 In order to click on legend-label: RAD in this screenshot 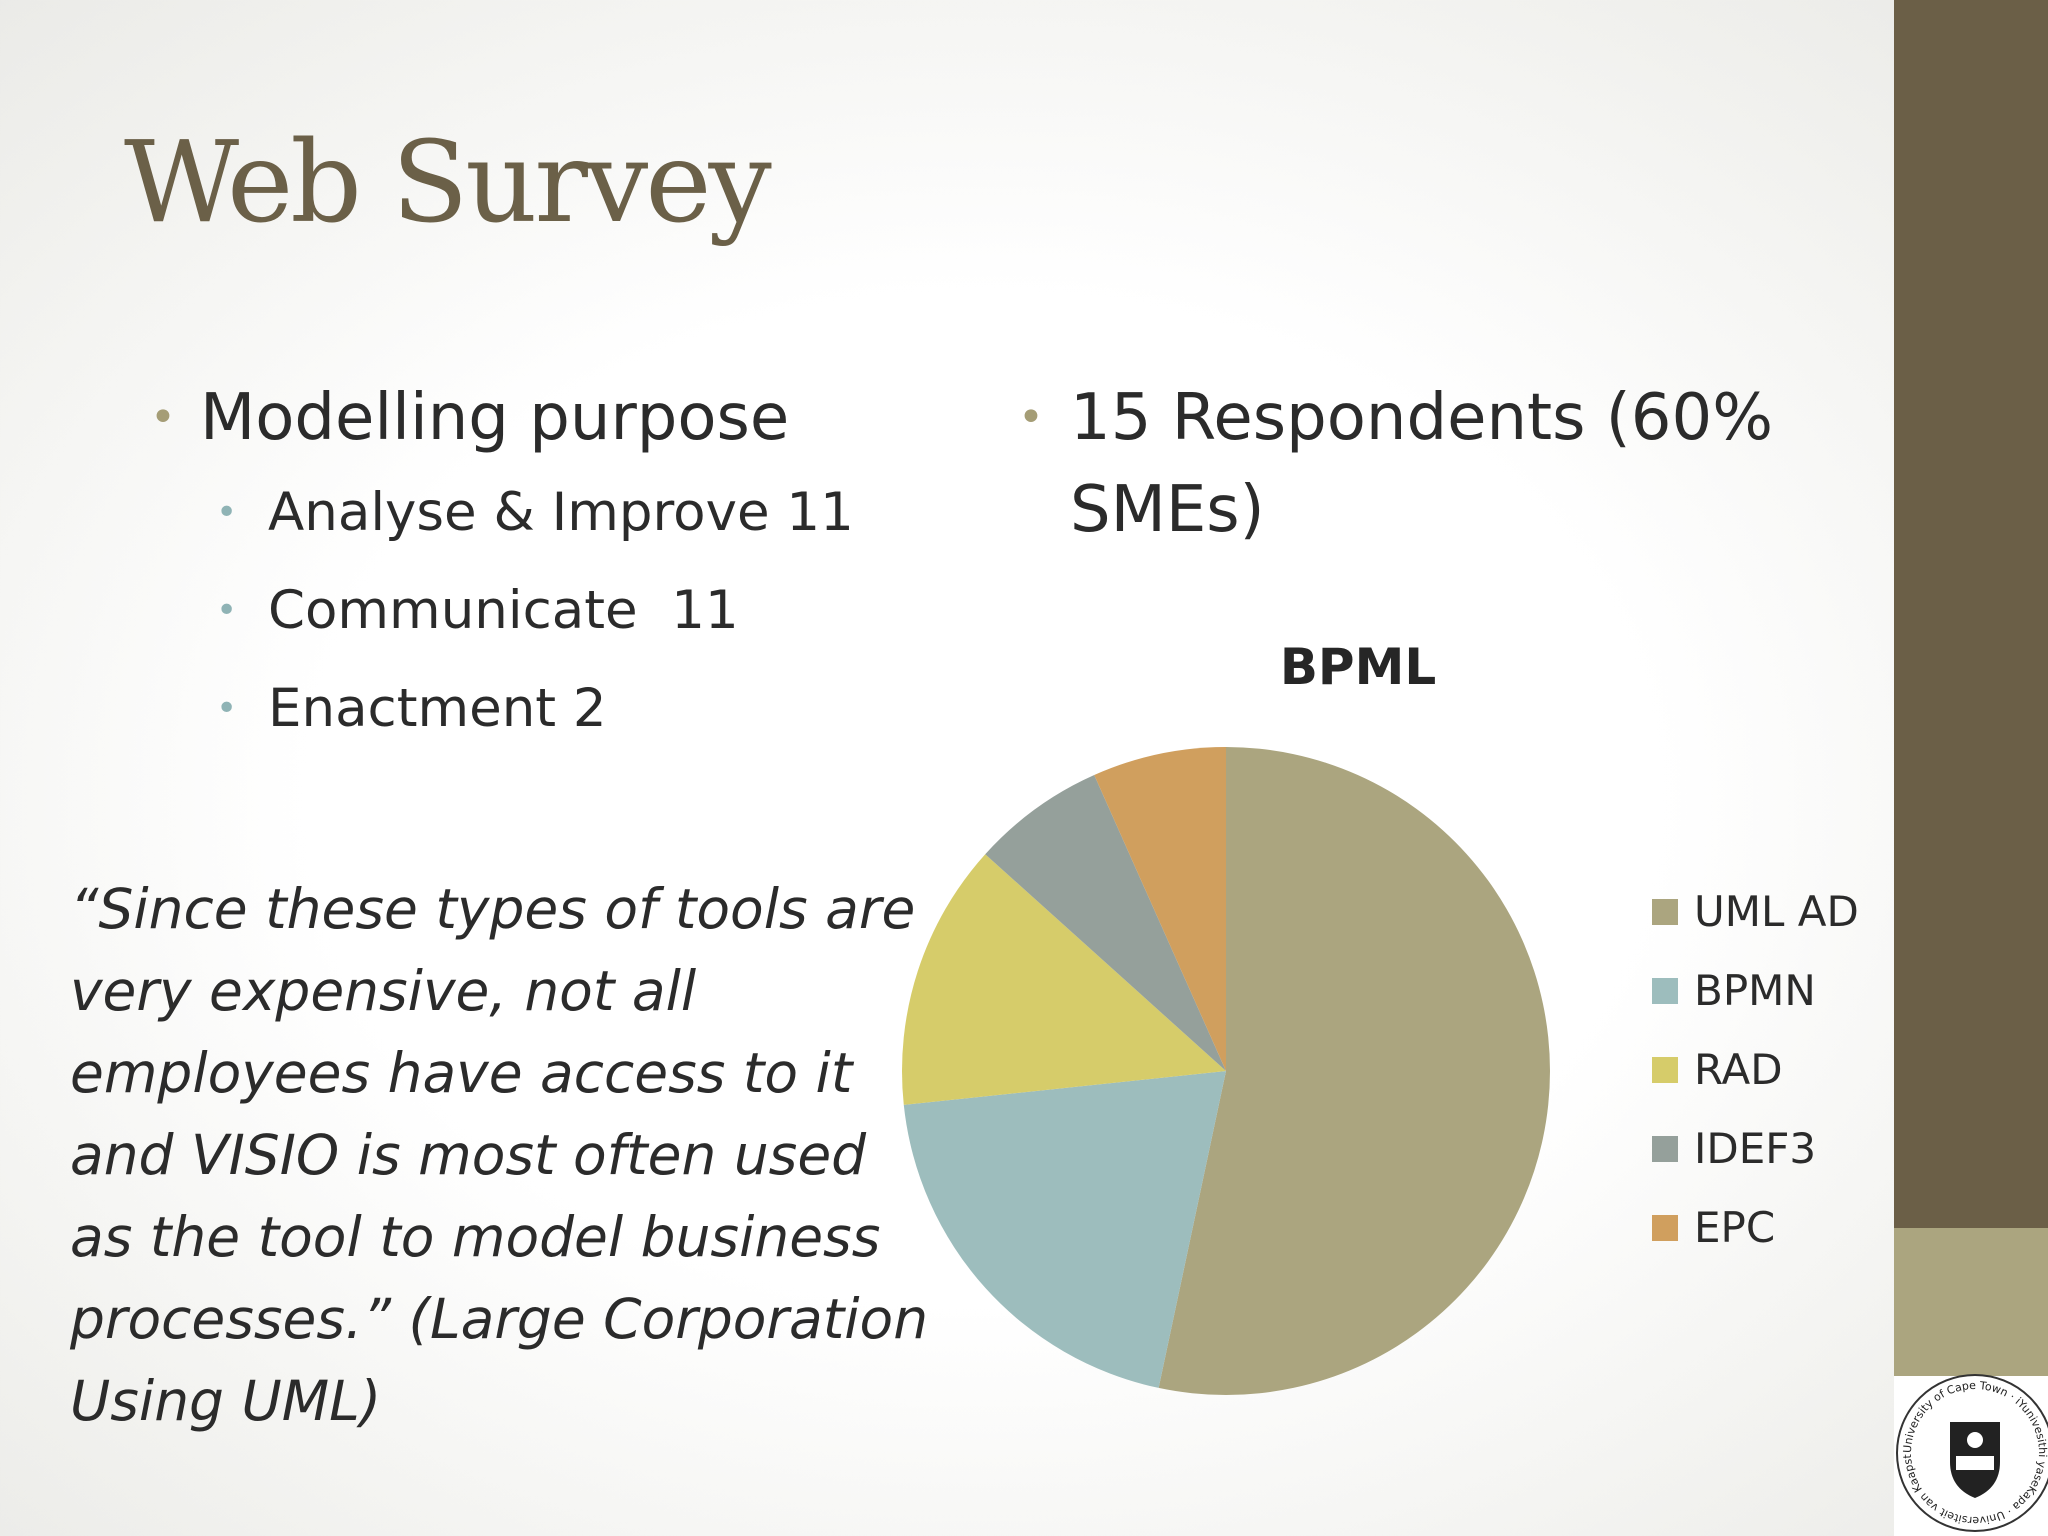, I will do `click(1738, 1069)`.